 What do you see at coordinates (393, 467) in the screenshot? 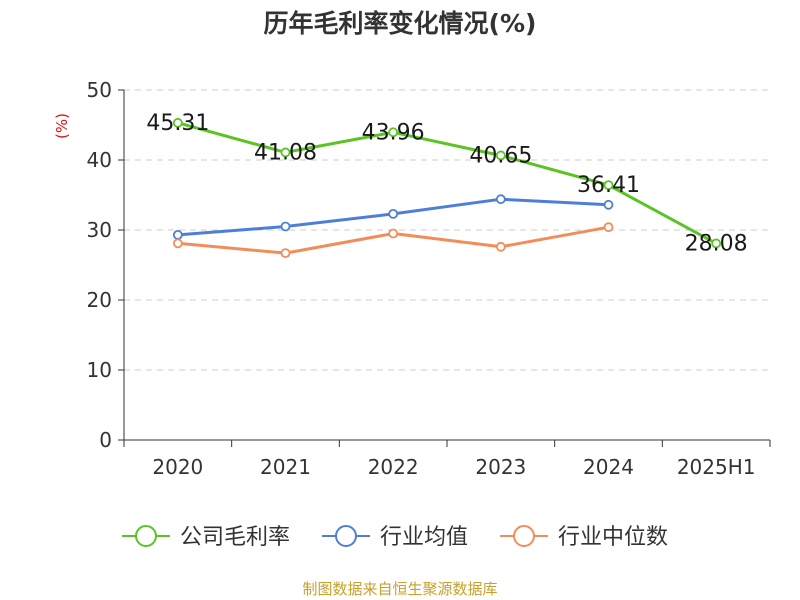
I see `x-tick-label: 2022` at bounding box center [393, 467].